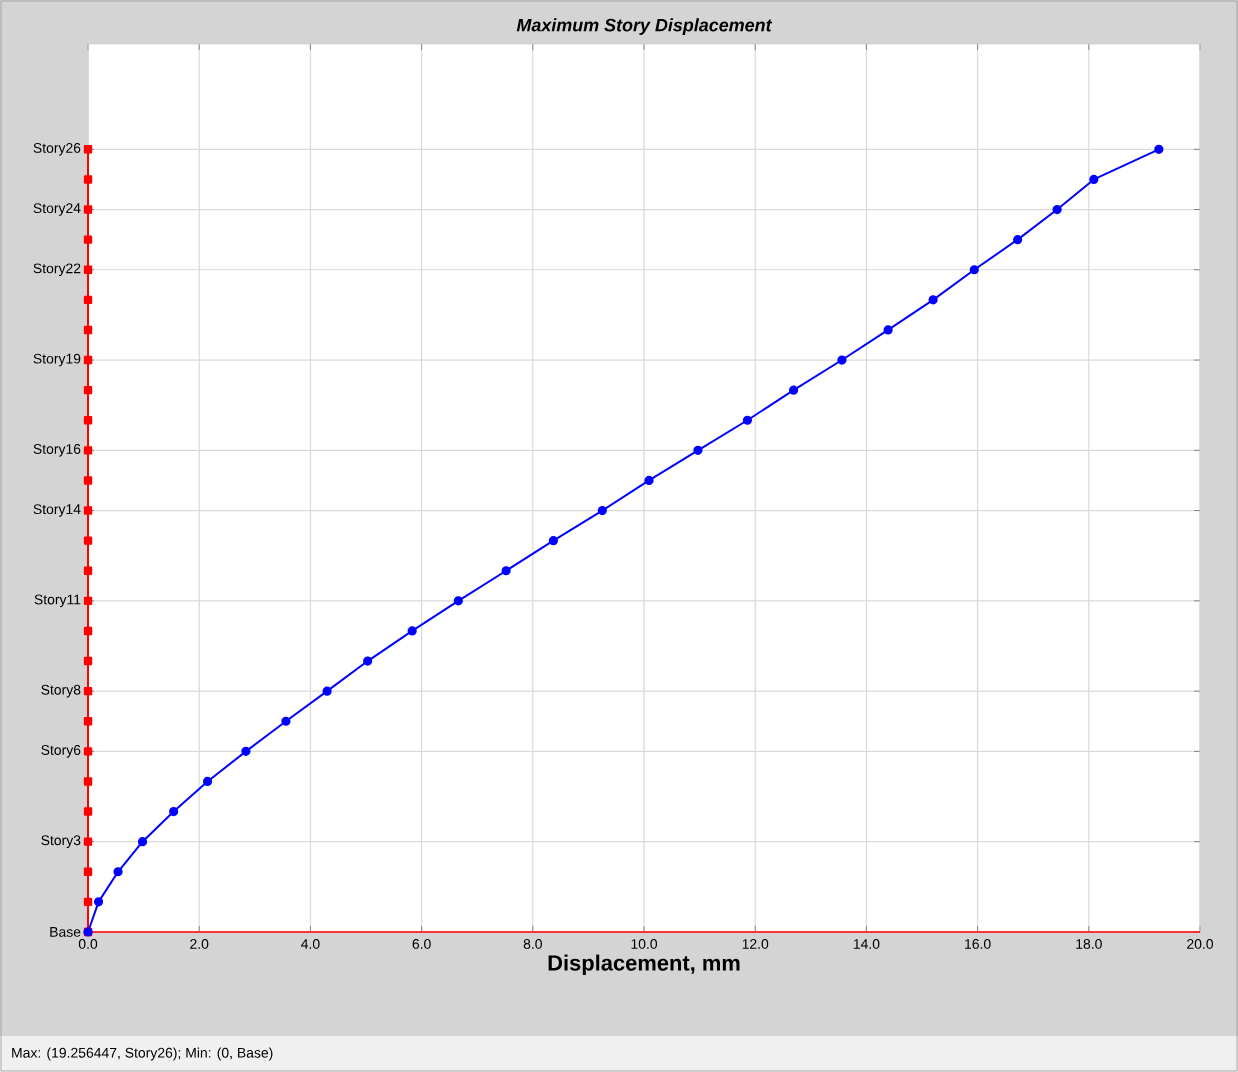 This screenshot has width=1238, height=1072. What do you see at coordinates (644, 26) in the screenshot?
I see `chart-title: Maximum Story Displacement` at bounding box center [644, 26].